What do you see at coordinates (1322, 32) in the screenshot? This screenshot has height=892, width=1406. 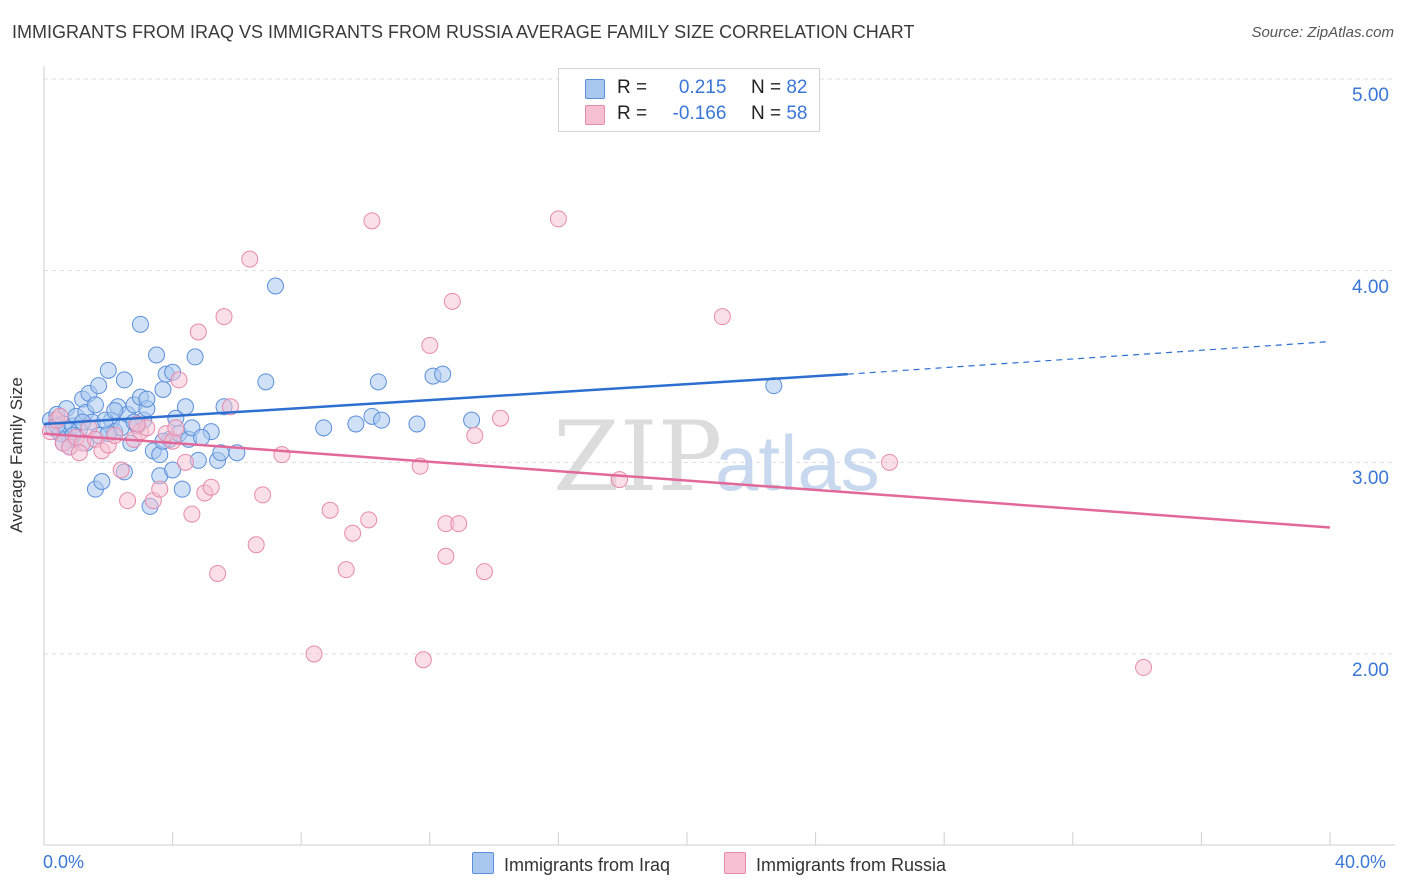 I see `source-credit: Source: ZipAtlas.com` at bounding box center [1322, 32].